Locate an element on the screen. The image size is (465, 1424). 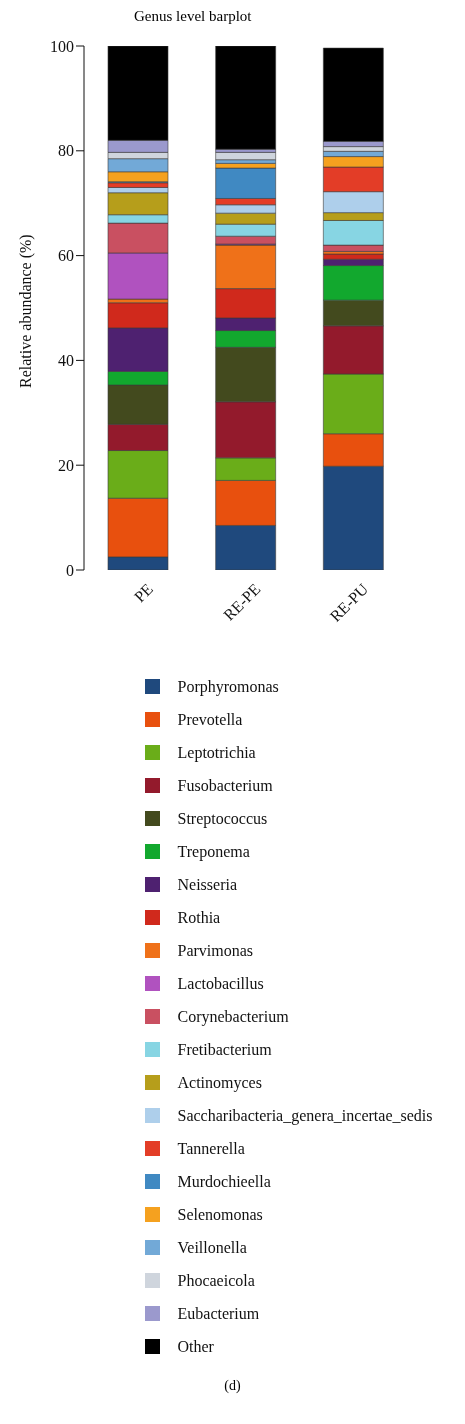
legend-label: Phocaeicola is located at coordinates (216, 1280).